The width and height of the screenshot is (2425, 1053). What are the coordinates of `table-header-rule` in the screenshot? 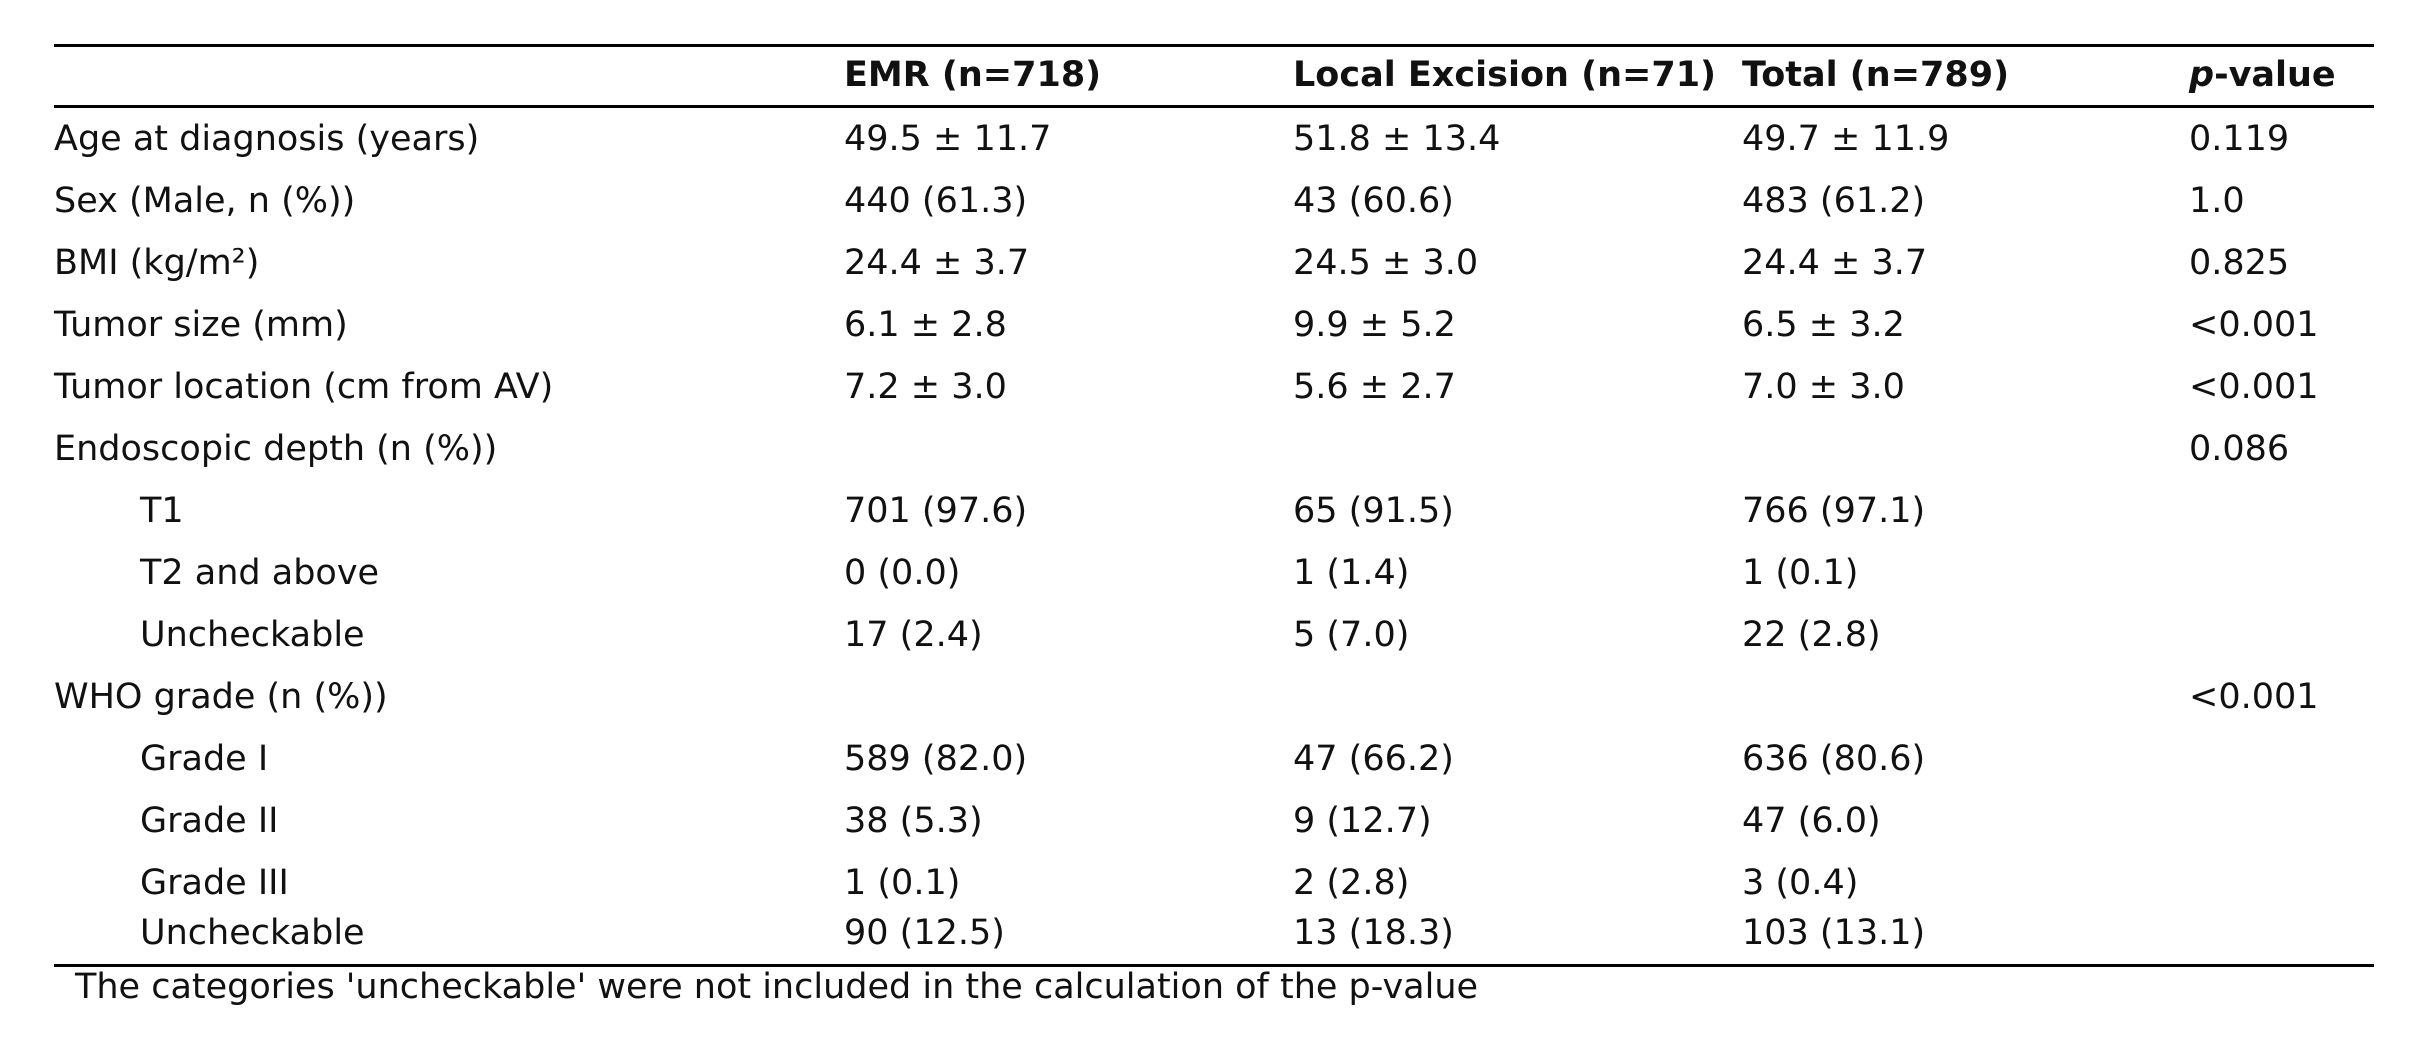 It's located at (1214, 106).